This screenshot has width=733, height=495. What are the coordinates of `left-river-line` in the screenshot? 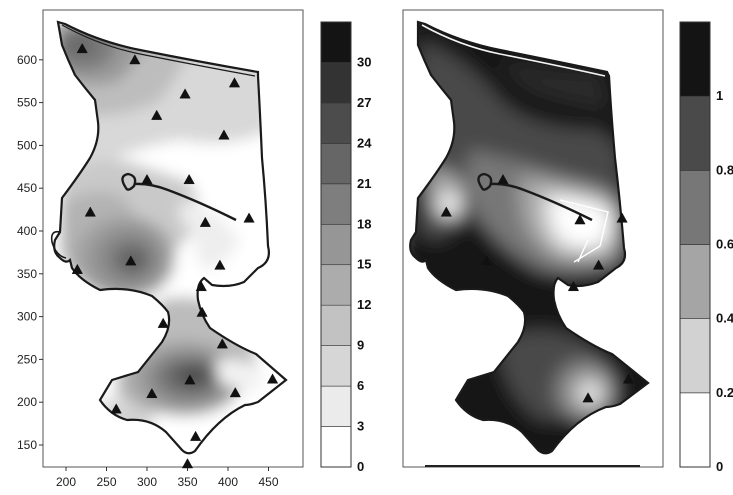 It's located at (179, 197).